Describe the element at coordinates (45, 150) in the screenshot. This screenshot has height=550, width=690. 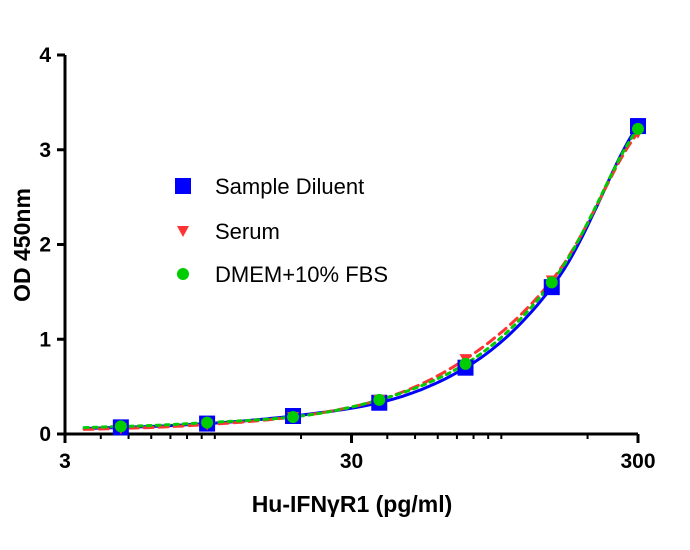
I see `y-tick-label: 3` at that location.